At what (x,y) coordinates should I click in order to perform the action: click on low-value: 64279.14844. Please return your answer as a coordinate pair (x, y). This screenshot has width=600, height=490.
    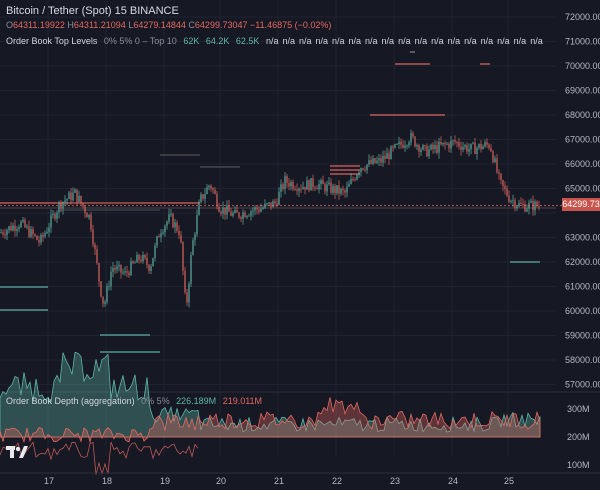
    Looking at the image, I should click on (159, 25).